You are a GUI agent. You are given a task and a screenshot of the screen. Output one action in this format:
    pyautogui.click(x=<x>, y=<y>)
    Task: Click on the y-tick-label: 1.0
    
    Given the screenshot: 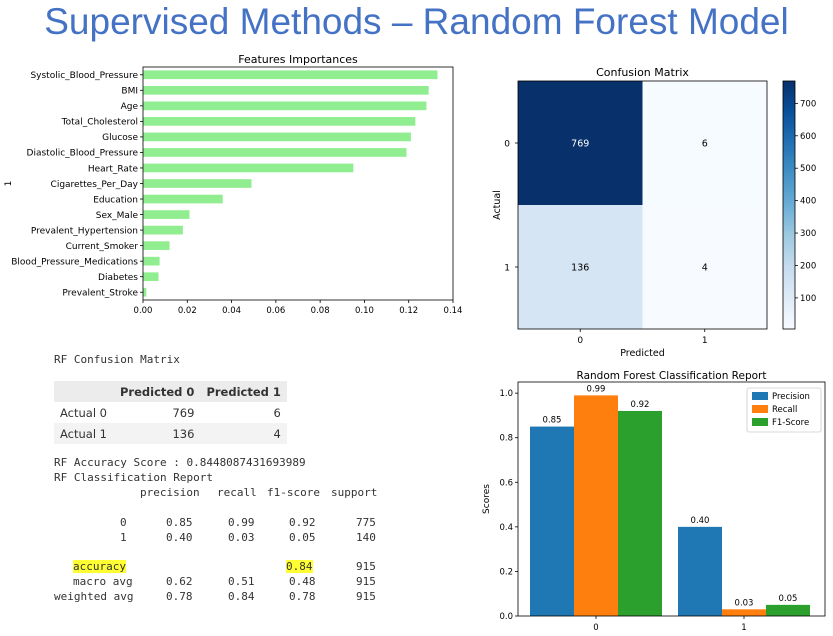 What is the action you would take?
    pyautogui.click(x=506, y=394)
    